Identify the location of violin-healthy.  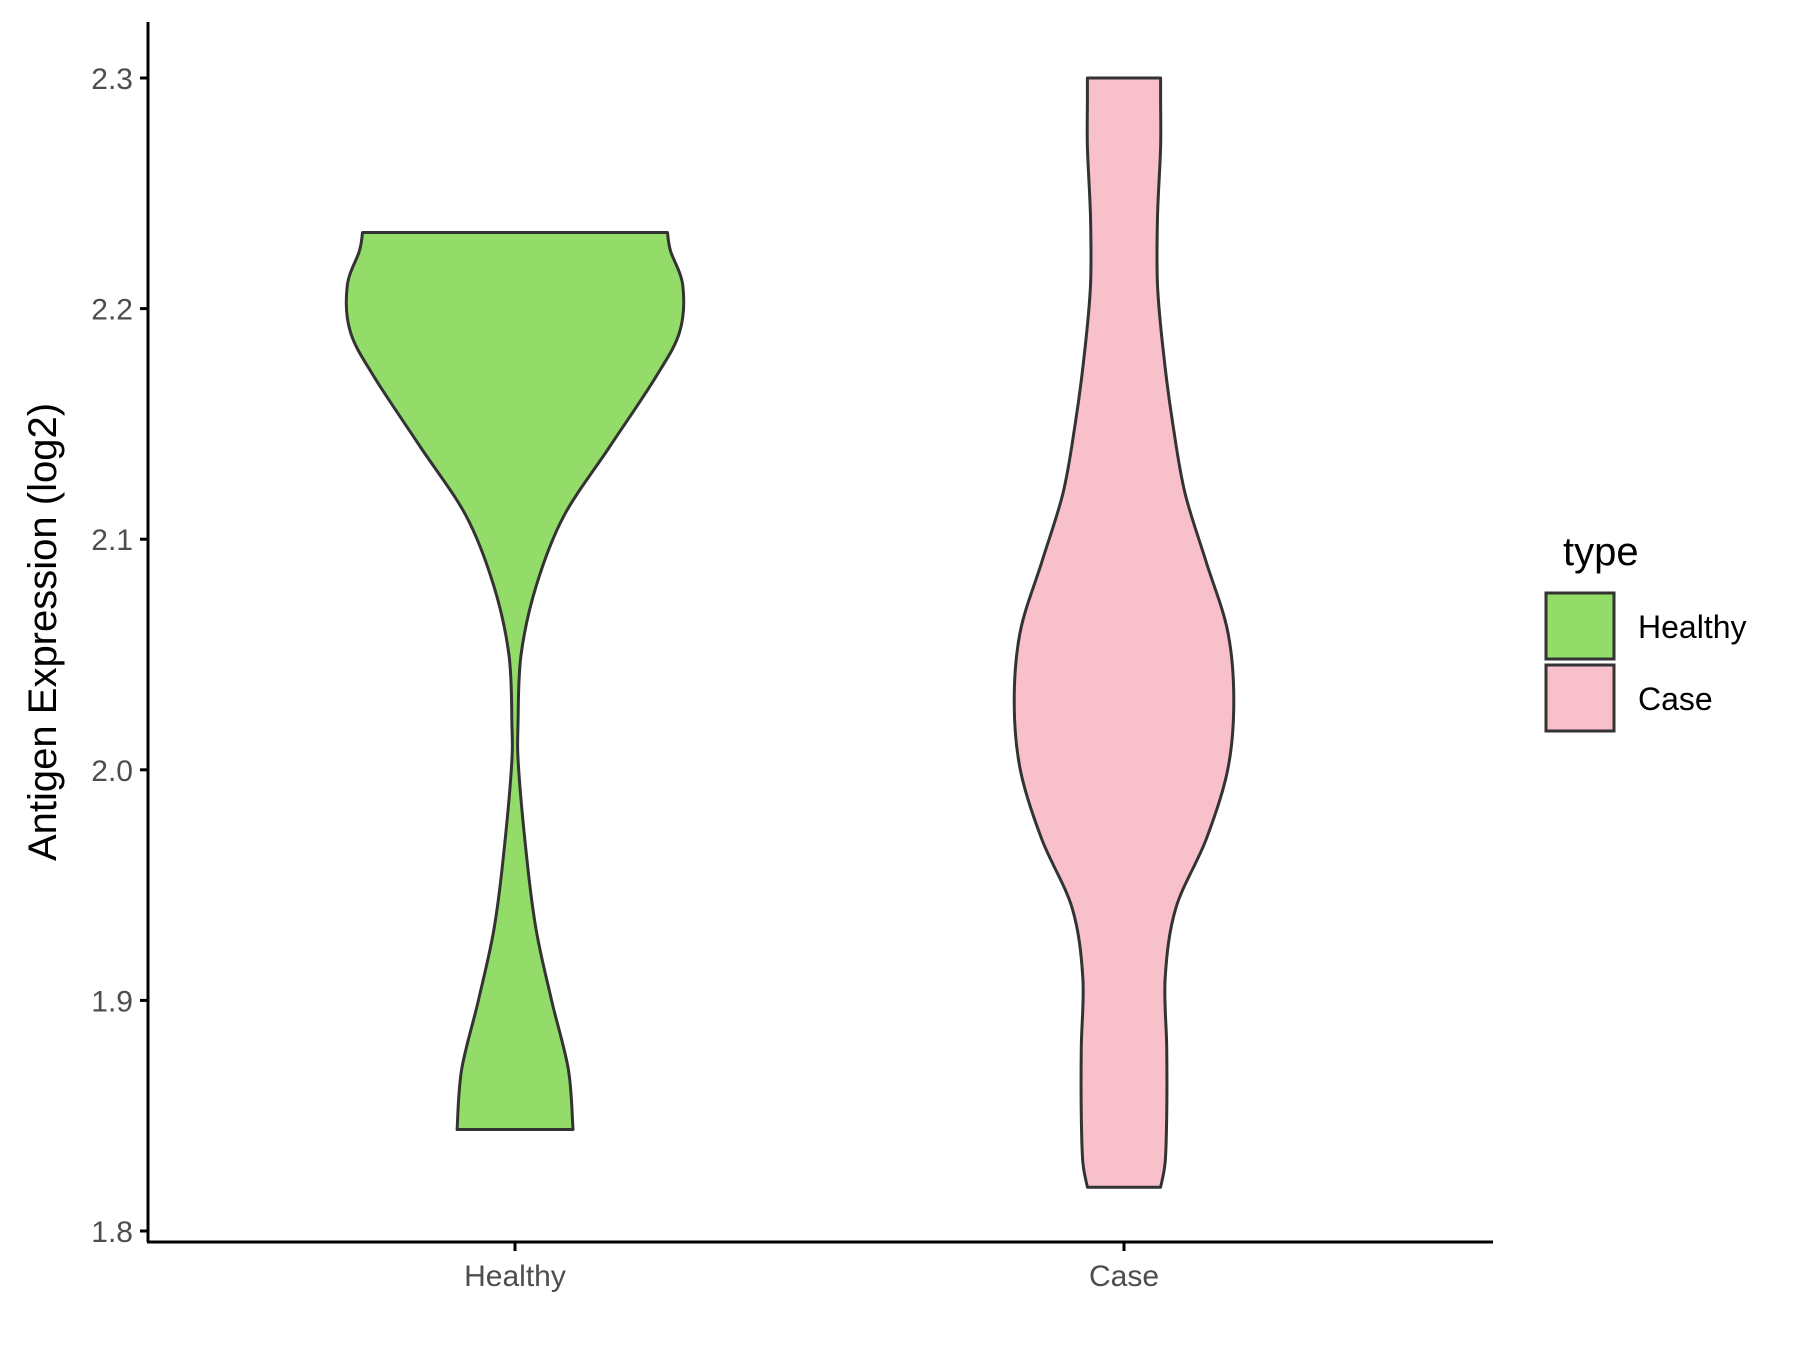
(515, 681).